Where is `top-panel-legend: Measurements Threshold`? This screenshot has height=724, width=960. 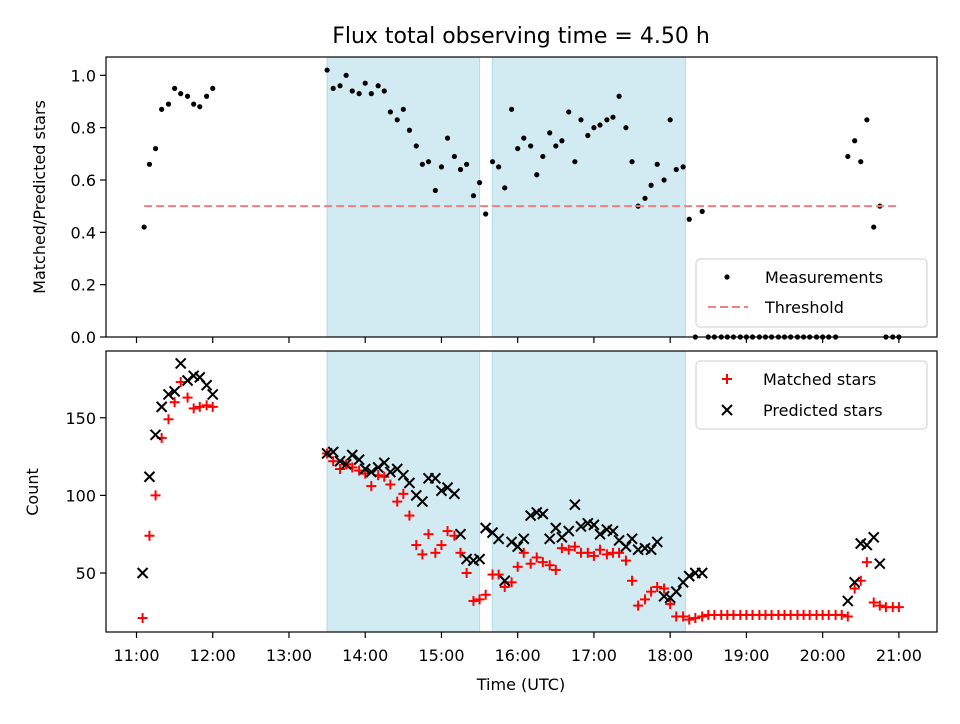 top-panel-legend: Measurements Threshold is located at coordinates (811, 293).